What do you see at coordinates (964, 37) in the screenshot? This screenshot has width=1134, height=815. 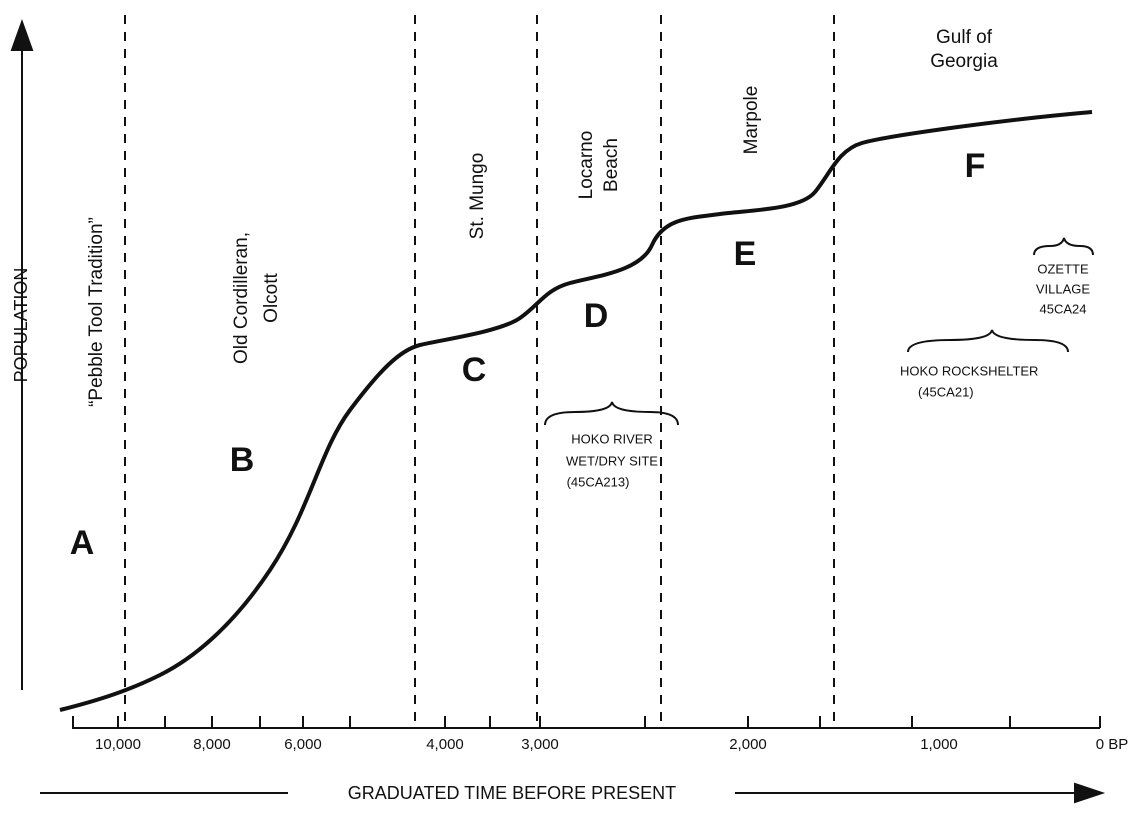 I see `period-label: Gulf of` at bounding box center [964, 37].